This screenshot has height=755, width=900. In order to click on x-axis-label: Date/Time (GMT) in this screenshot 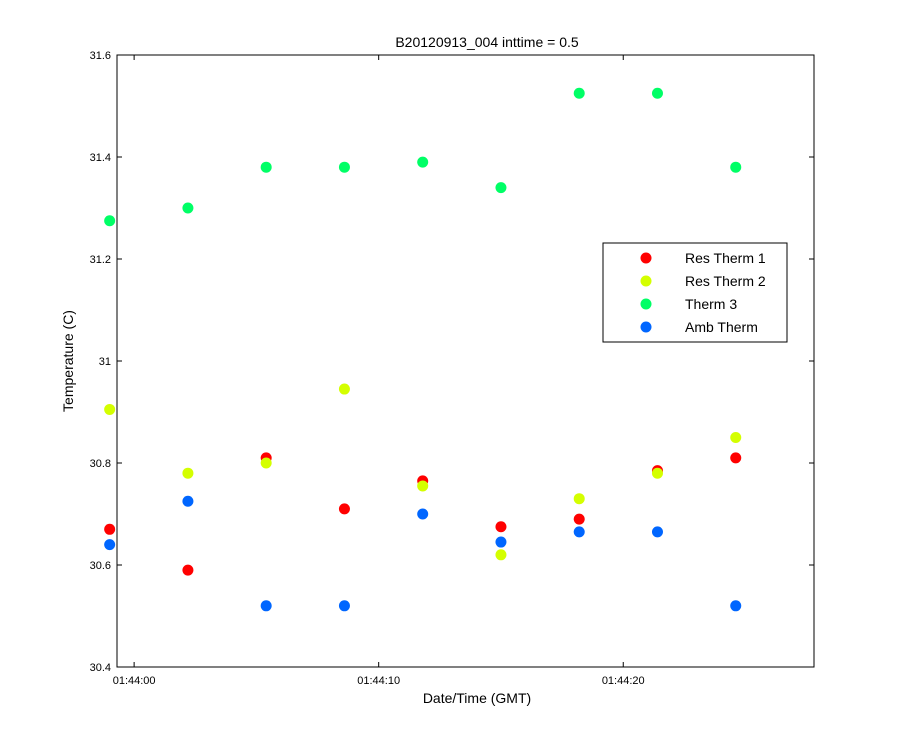, I will do `click(477, 698)`.